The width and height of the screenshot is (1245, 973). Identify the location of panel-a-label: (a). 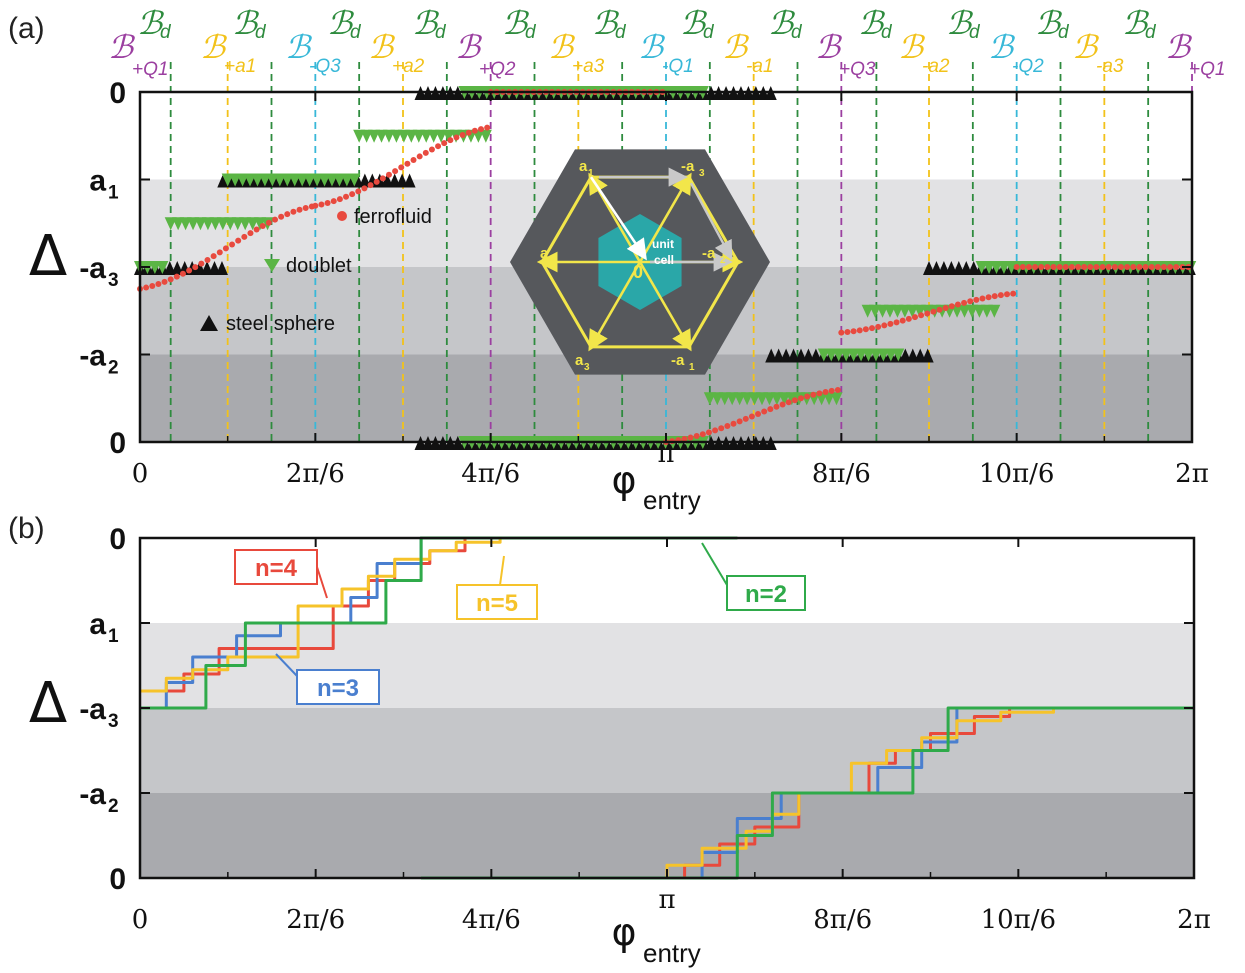
(26, 28).